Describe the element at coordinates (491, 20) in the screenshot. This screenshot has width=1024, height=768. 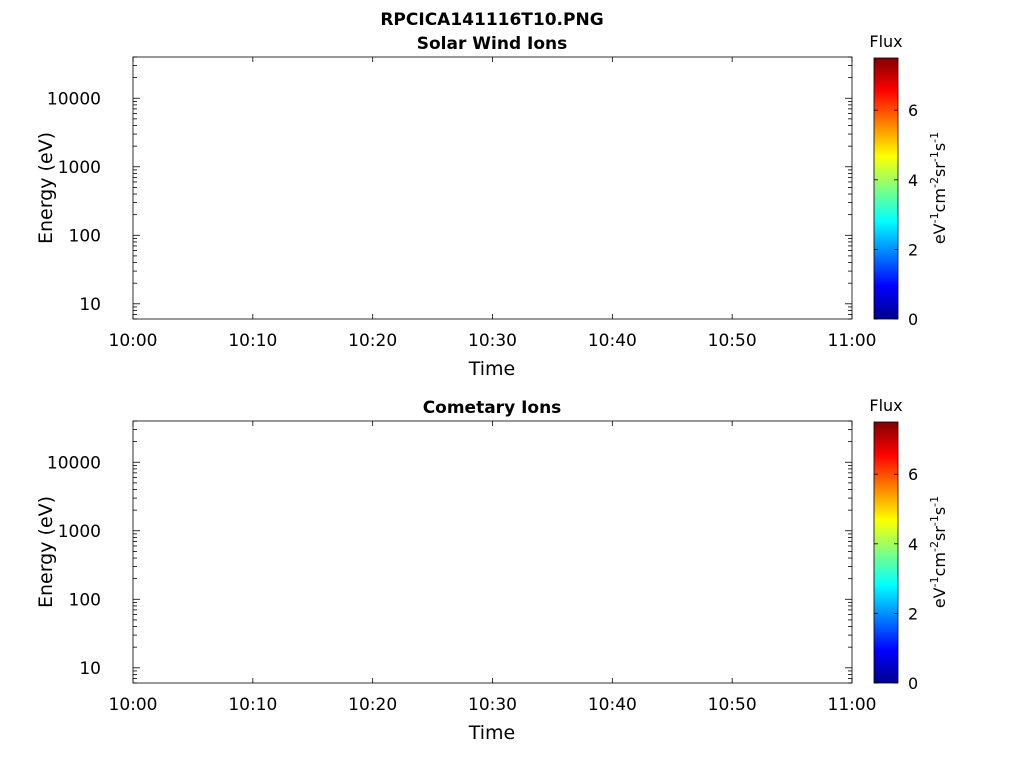
I see `figure-title: RPCICA141116T10.PNG` at that location.